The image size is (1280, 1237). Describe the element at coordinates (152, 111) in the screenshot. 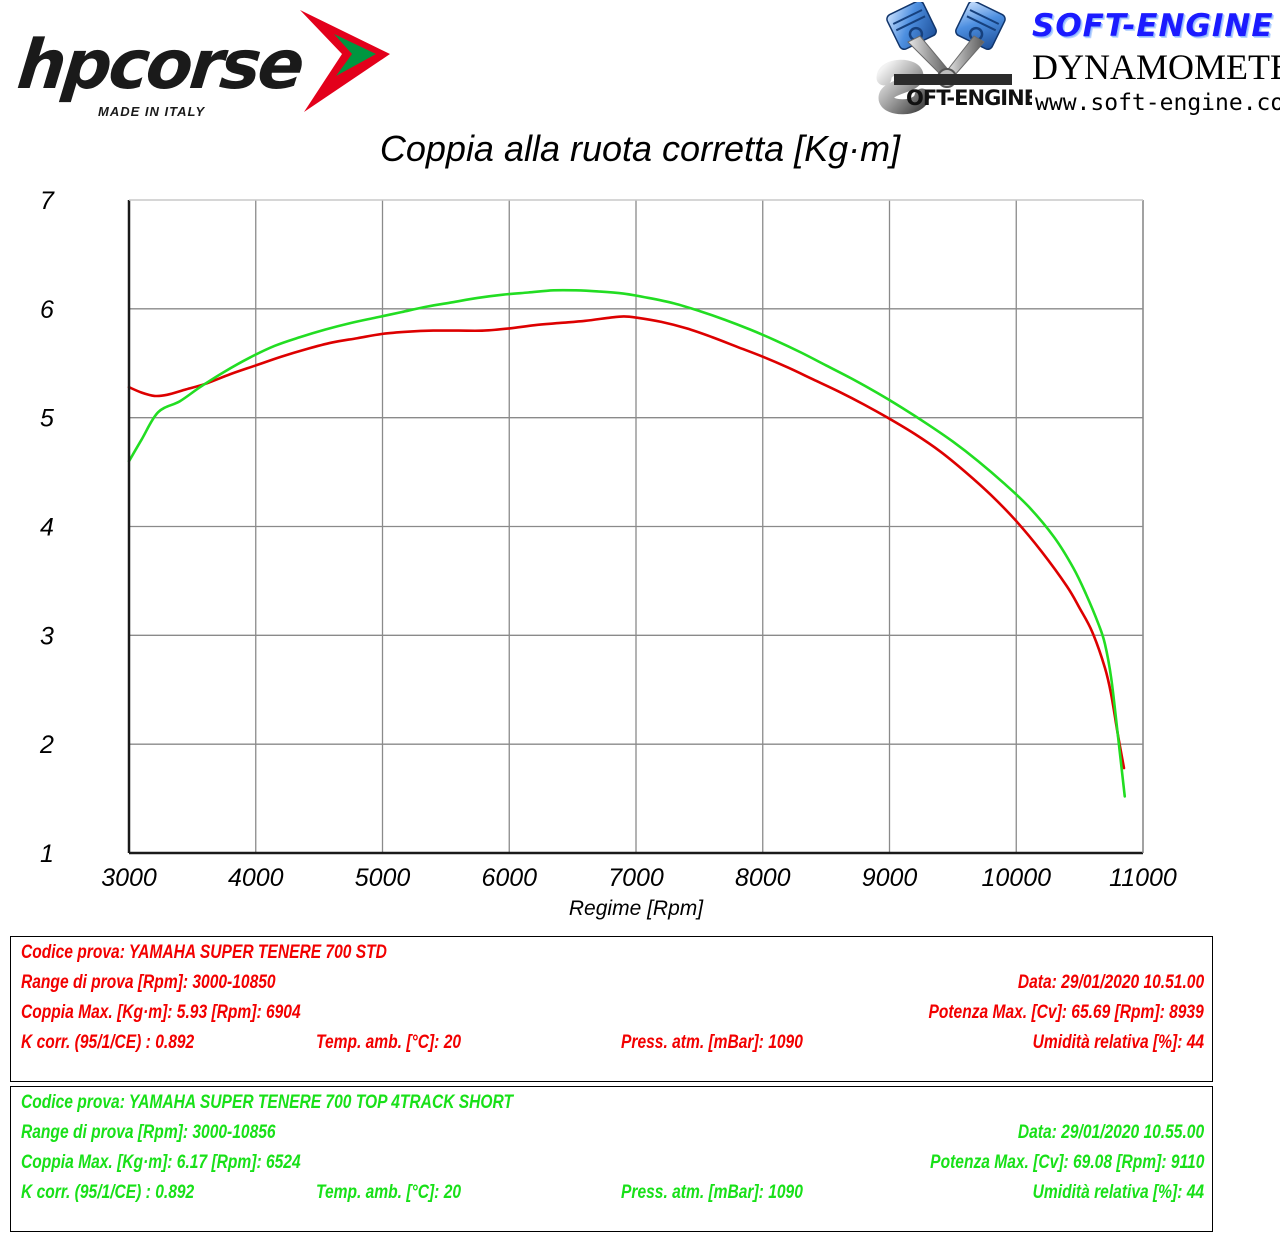

I see `hp-corse-tagline: MADE IN ITALY` at that location.